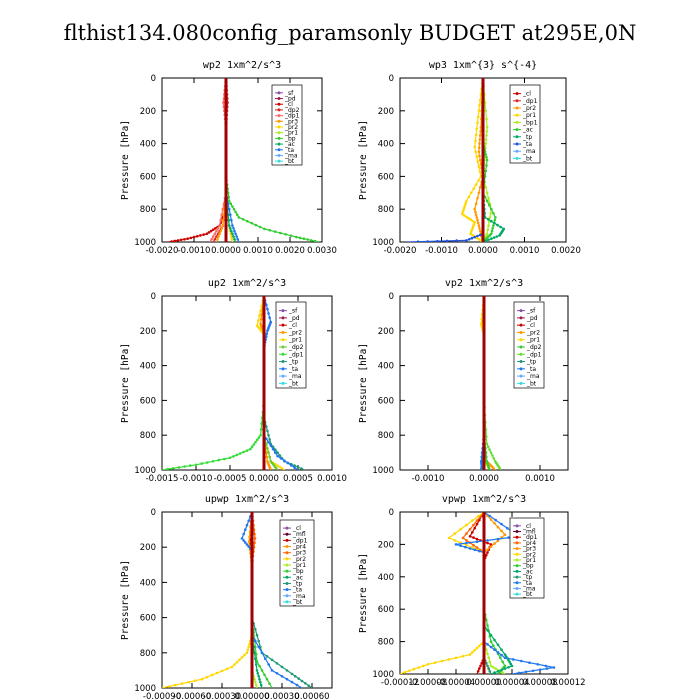  I want to click on legend-entry: _pr2, so click(295, 332).